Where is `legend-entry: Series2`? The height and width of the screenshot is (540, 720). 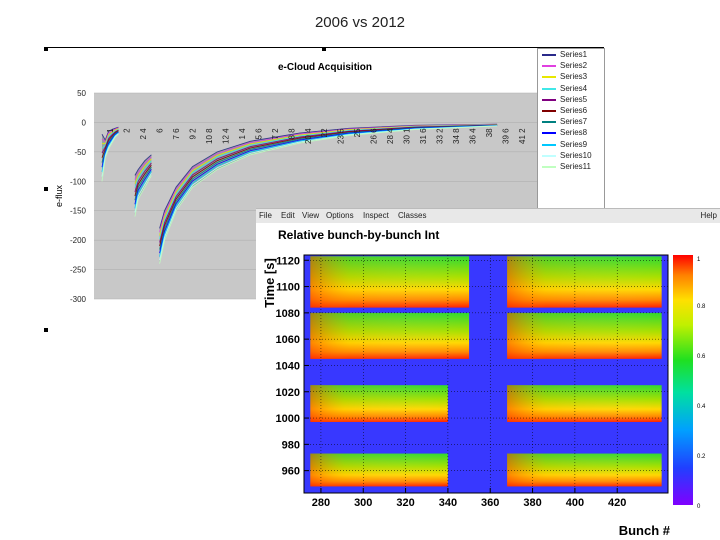
legend-entry: Series2 is located at coordinates (571, 65).